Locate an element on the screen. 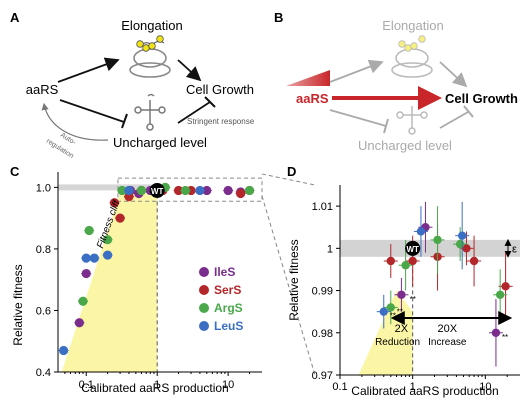 The height and width of the screenshot is (403, 525). c-wt-marker is located at coordinates (157, 190).